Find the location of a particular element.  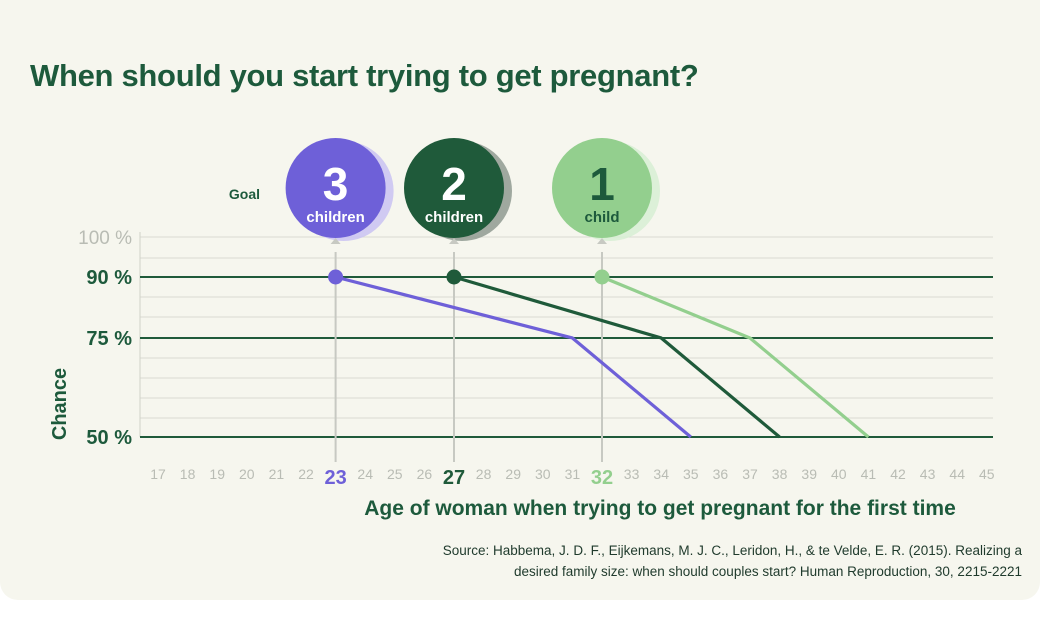

x-tick-label: 18 is located at coordinates (188, 474).